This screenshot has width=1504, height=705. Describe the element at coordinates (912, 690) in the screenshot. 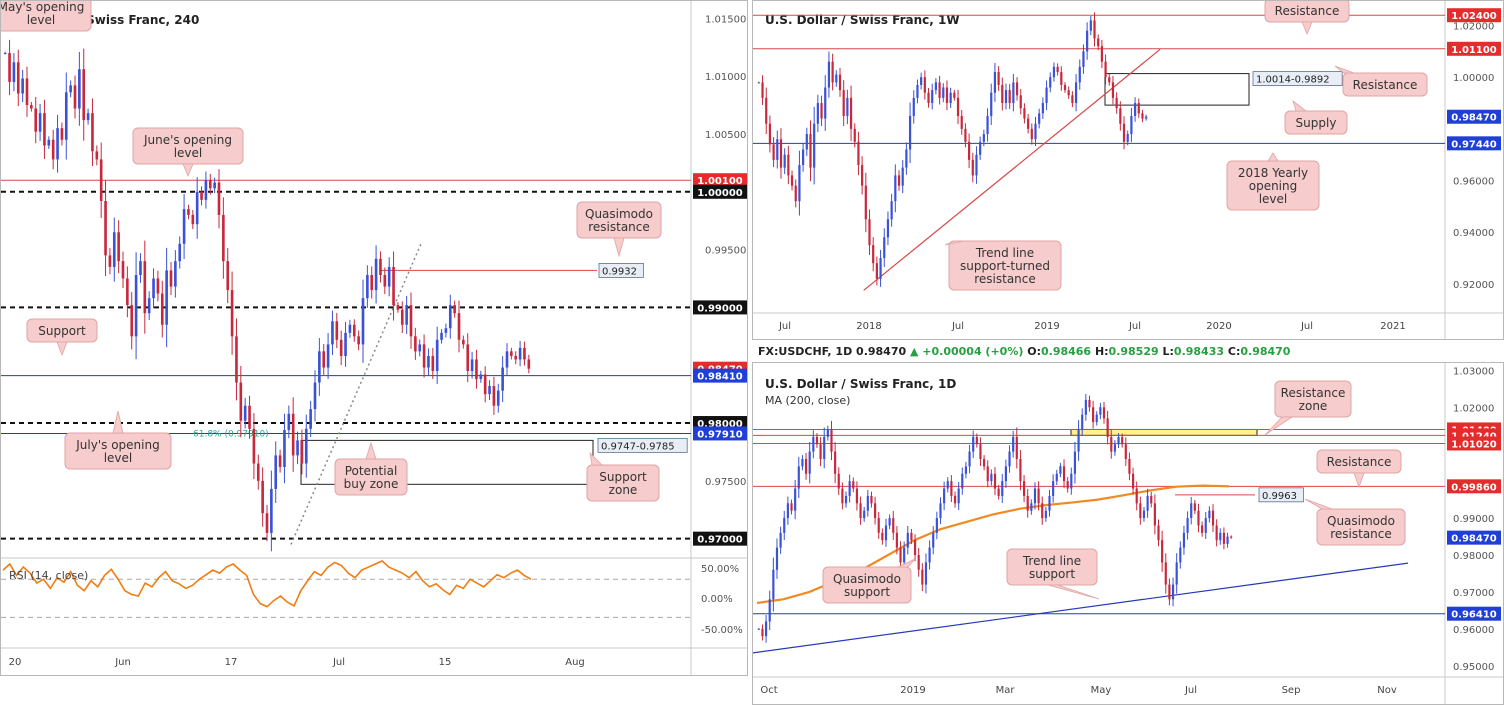

I see `d1-x-tick: 2019` at that location.